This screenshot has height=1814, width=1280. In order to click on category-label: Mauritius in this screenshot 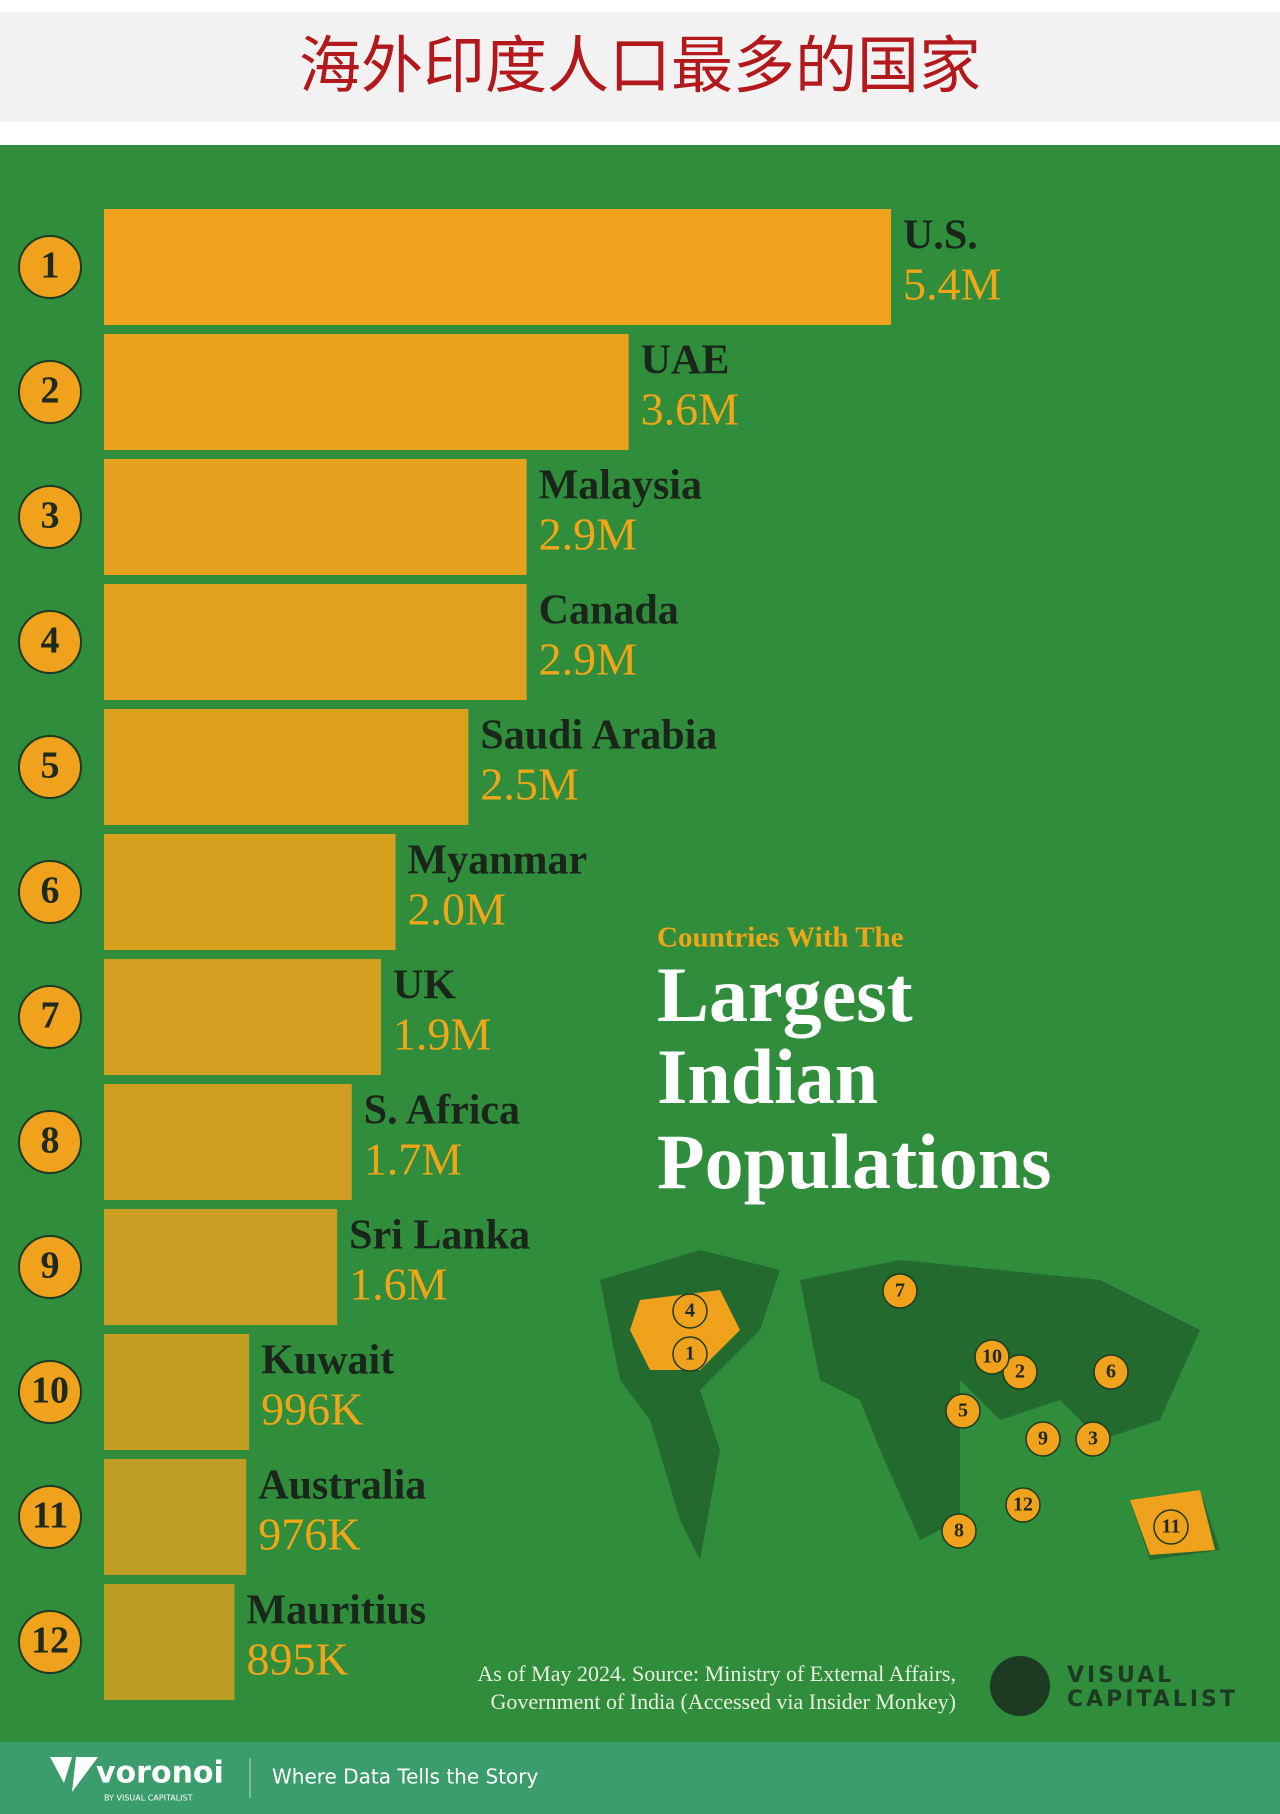, I will do `click(336, 1611)`.